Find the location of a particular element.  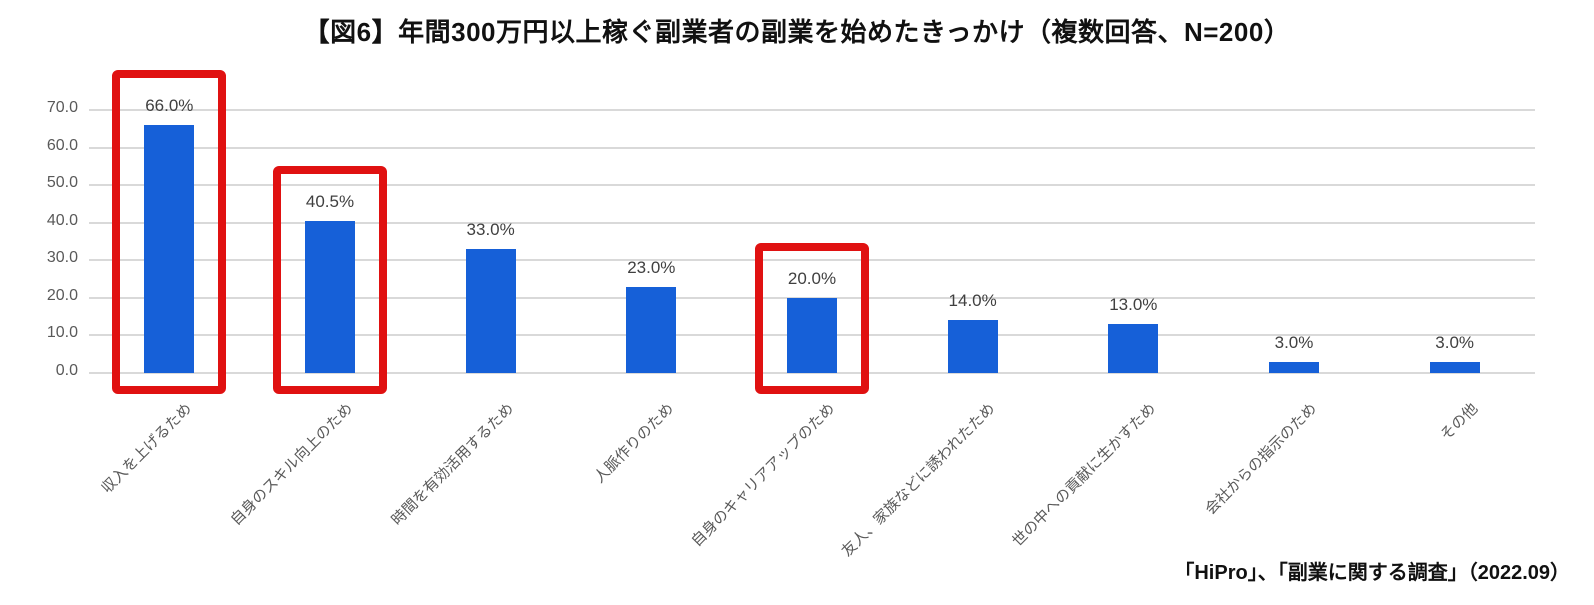

bar-group-4: 20.0% is located at coordinates (812, 321).